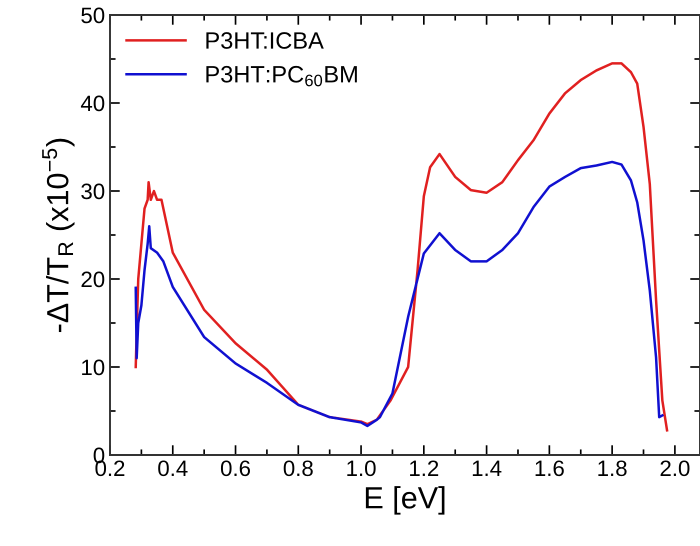  I want to click on x-tick-label: 0.4, so click(173, 468).